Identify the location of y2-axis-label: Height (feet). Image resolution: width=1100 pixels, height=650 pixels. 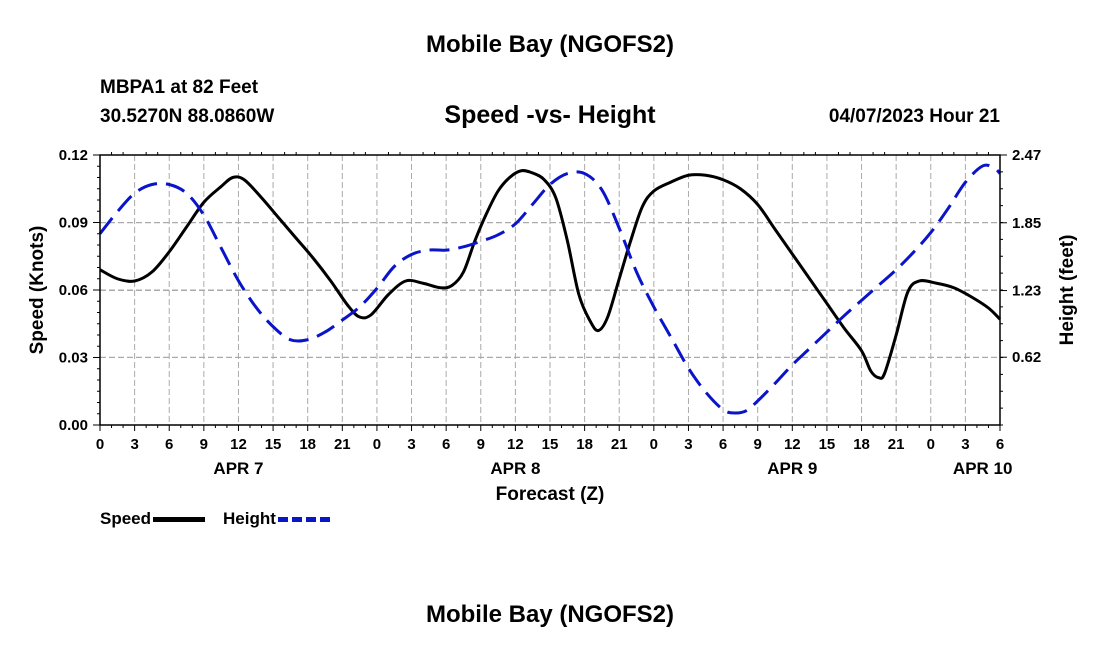
(1067, 290).